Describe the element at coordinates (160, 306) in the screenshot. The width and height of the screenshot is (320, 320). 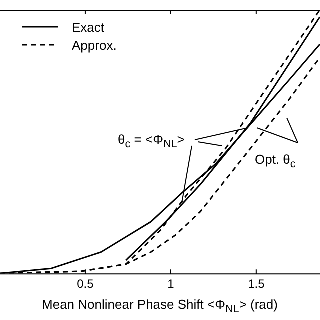
I see `x-axis-title: Mean Nonlinear Phase Shift <Φ$_{NL}$> (rad)` at that location.